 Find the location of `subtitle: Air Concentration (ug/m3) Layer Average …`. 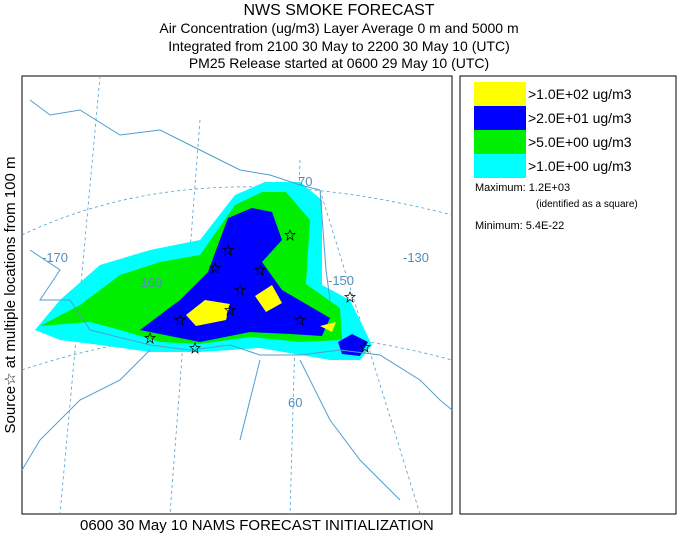

subtitle: Air Concentration (ug/m3) Layer Average … is located at coordinates (338, 28).